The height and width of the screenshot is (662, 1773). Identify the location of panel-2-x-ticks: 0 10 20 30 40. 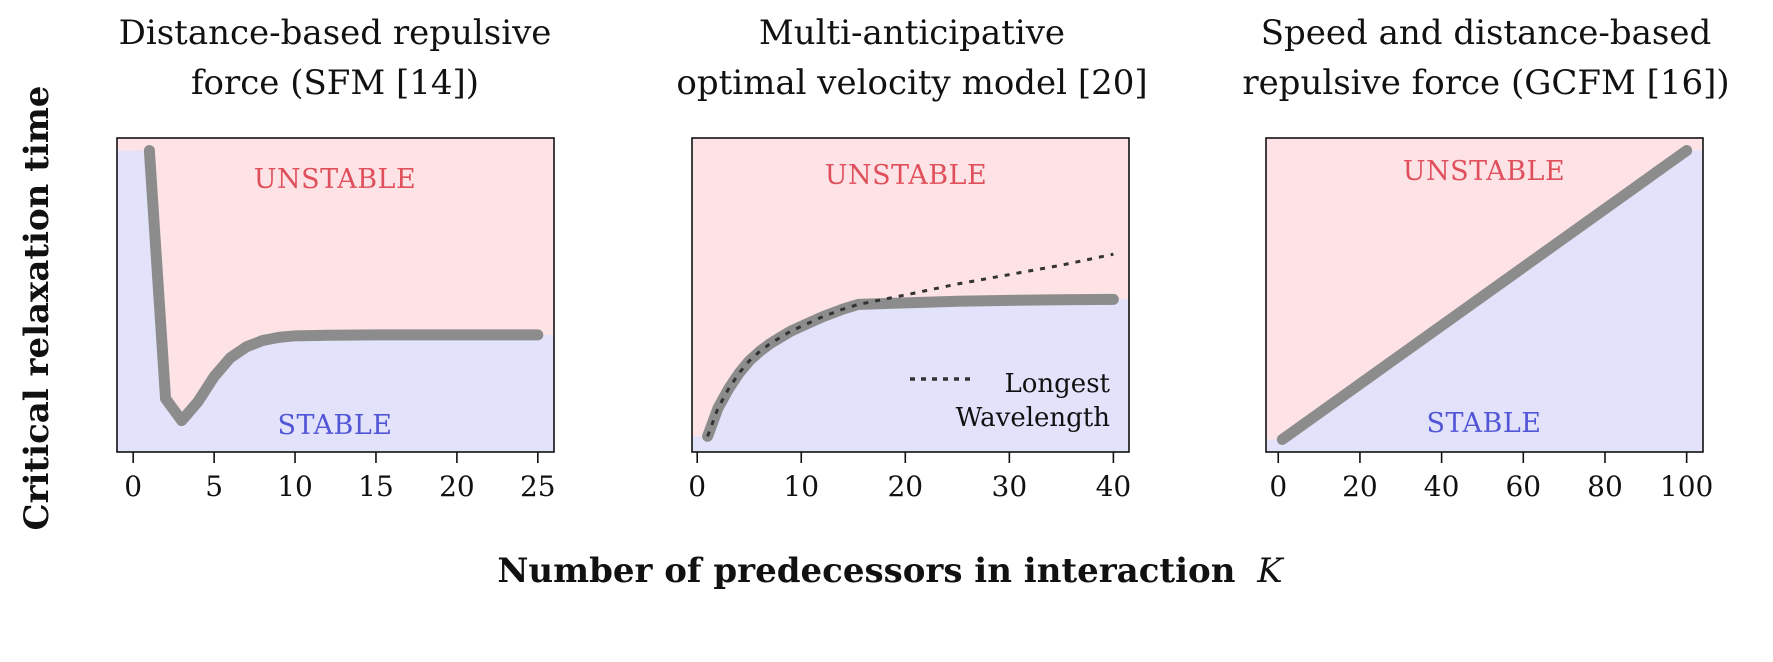
(909, 477).